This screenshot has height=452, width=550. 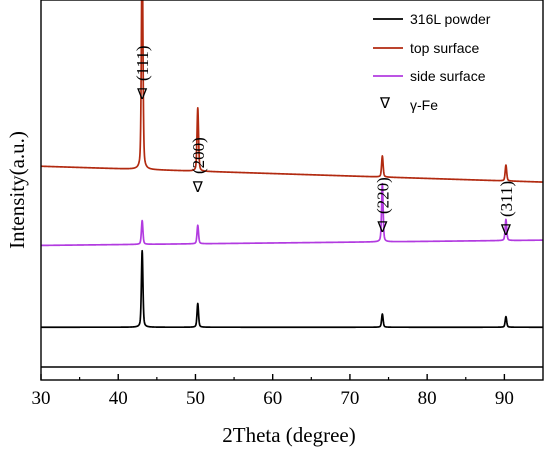 What do you see at coordinates (17, 190) in the screenshot?
I see `y-axis-title: Intensity(a.u.)` at bounding box center [17, 190].